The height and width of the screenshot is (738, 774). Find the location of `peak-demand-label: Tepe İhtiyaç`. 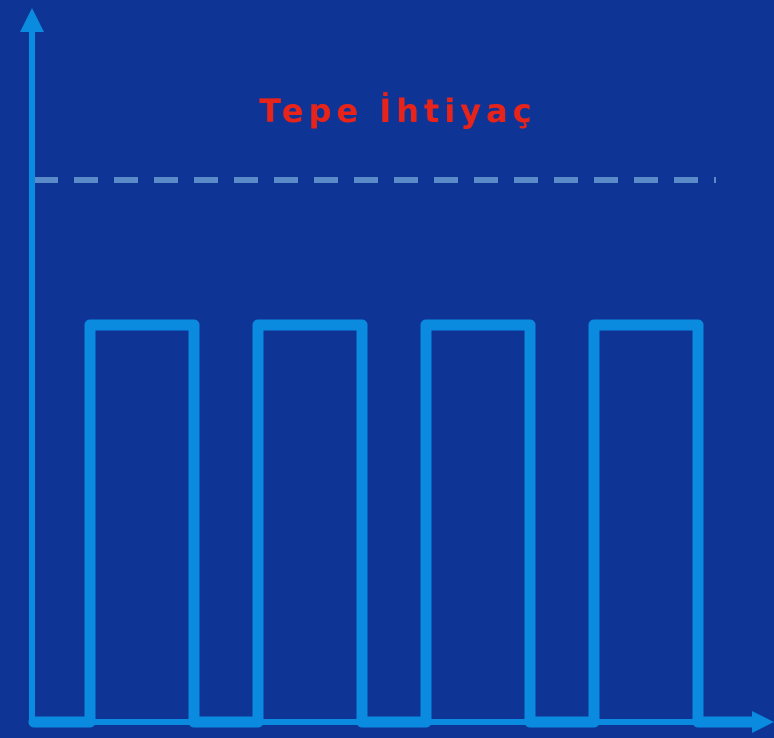

peak-demand-label: Tepe İhtiyaç is located at coordinates (397, 111).